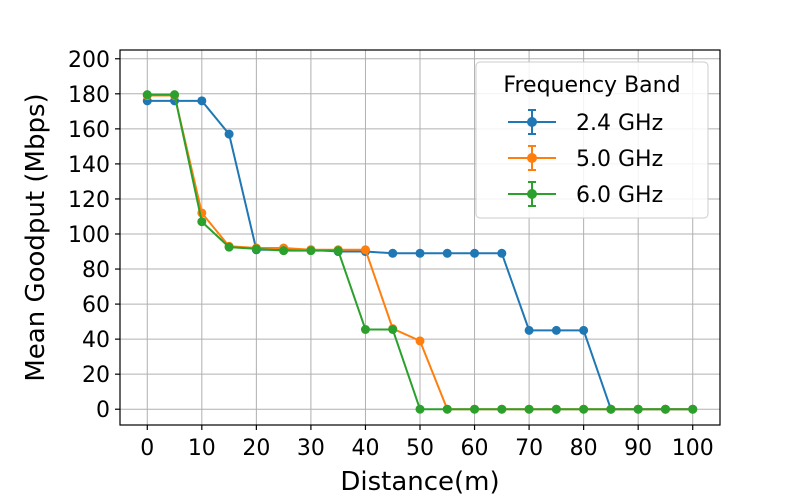 Image resolution: width=800 pixels, height=500 pixels. I want to click on x-tick-label: 60, so click(475, 448).